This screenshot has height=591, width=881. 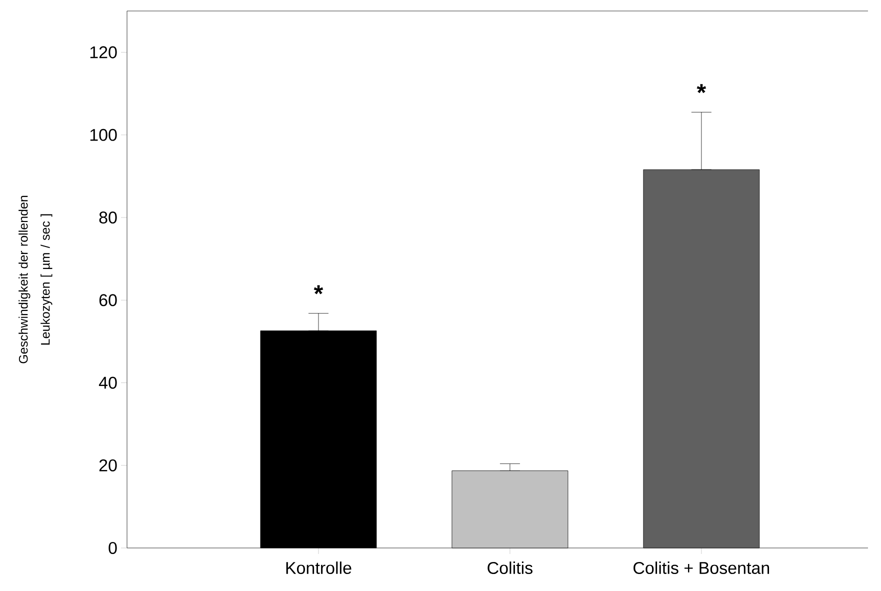 I want to click on y-tick-label: 80, so click(x=108, y=218).